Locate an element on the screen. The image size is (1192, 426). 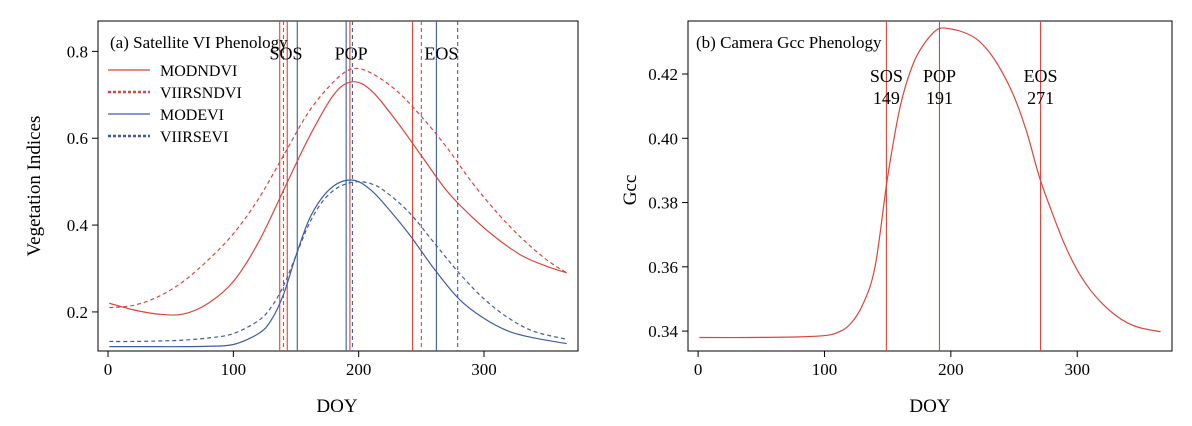
y-tick-label: 0.38 is located at coordinates (663, 203).